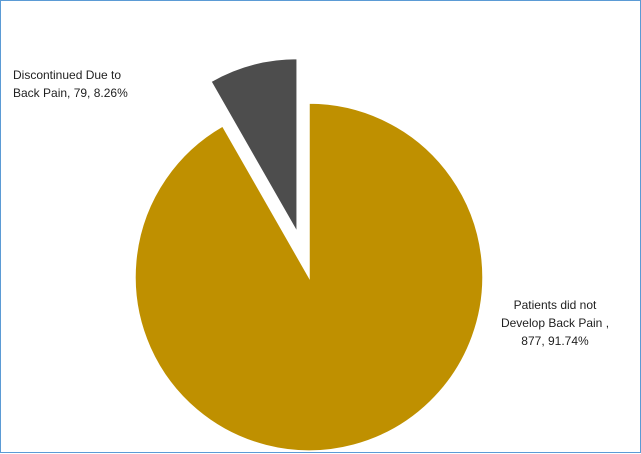 This screenshot has width=641, height=454. Describe the element at coordinates (253, 146) in the screenshot. I see `pie-slice-discontinued` at that location.